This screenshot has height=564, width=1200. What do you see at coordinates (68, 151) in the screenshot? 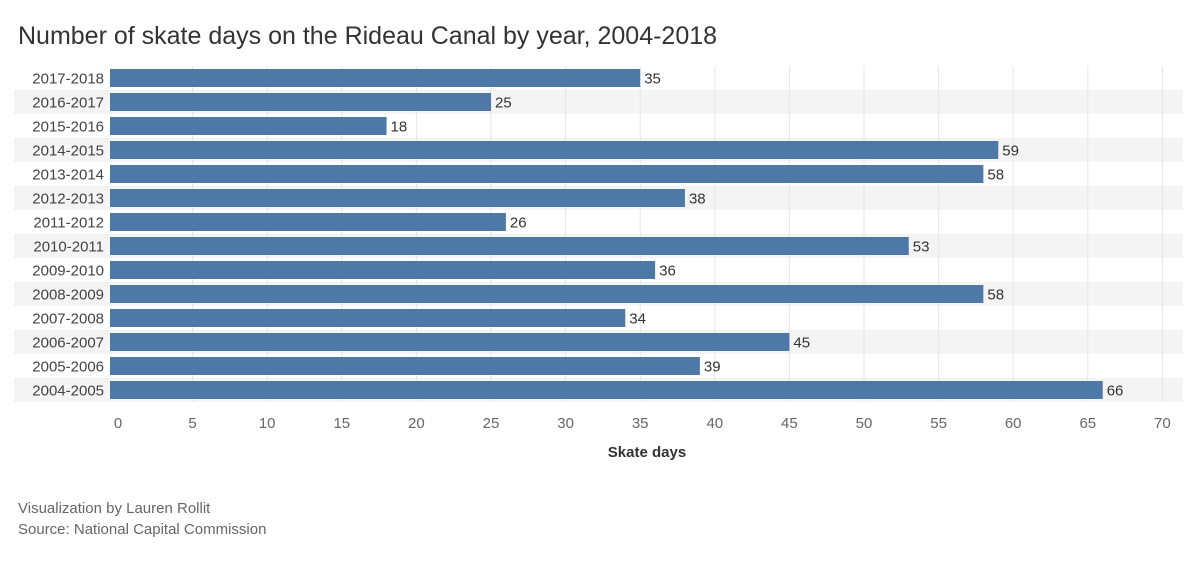
I see `category-label: 2014-2015` at bounding box center [68, 151].